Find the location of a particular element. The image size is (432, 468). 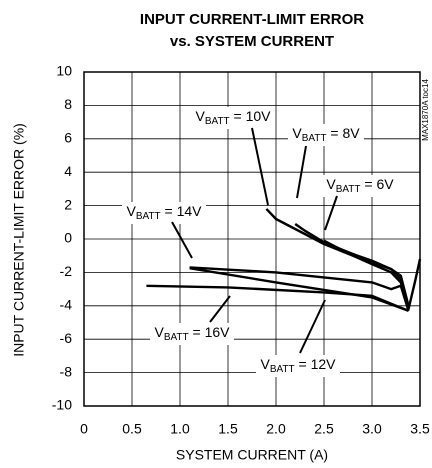

annotation-suffix: = 14V is located at coordinates (182, 211).